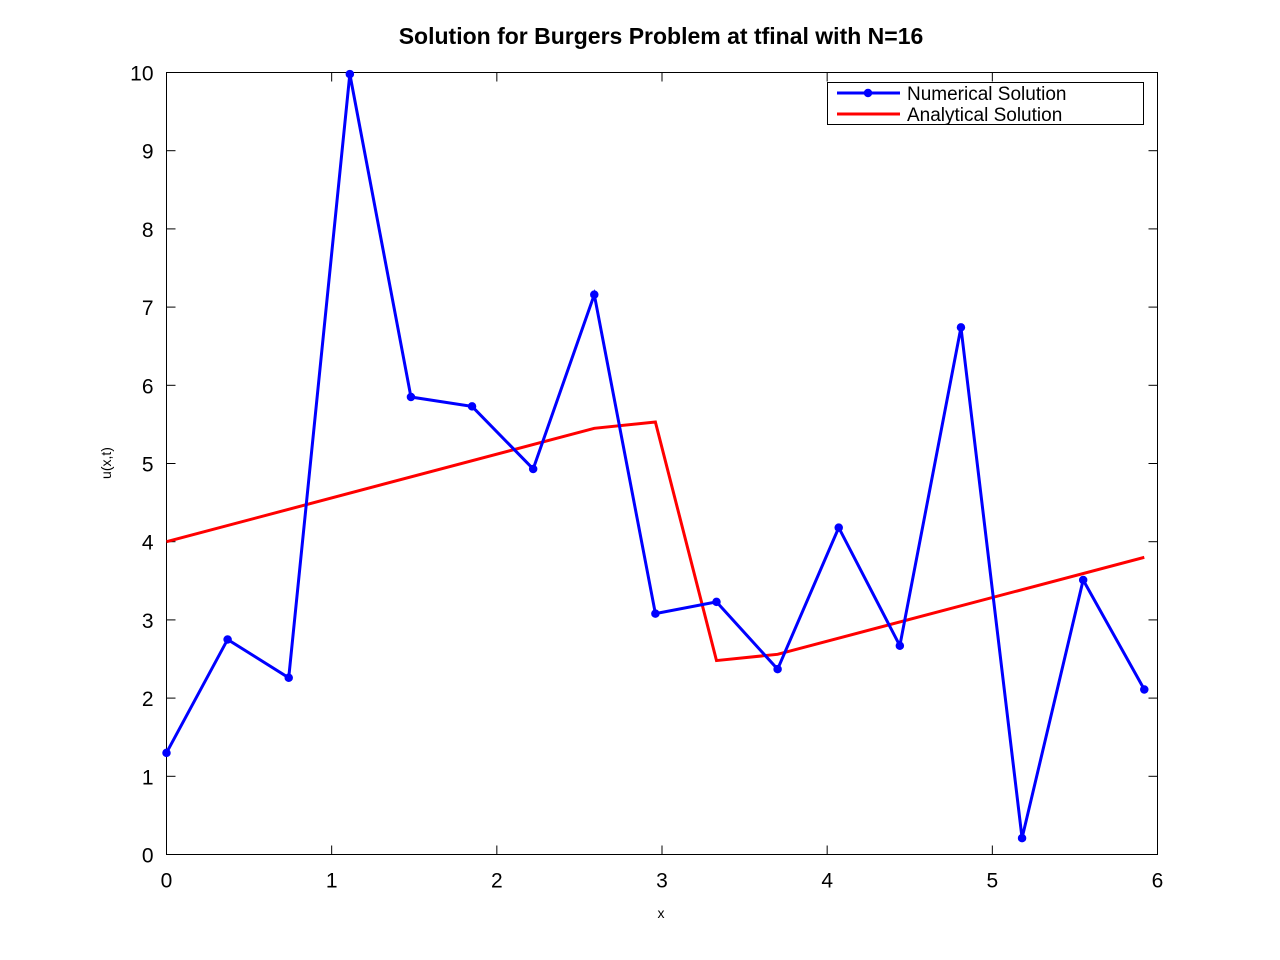 The image size is (1280, 960). I want to click on y-tick-label: 5, so click(148, 465).